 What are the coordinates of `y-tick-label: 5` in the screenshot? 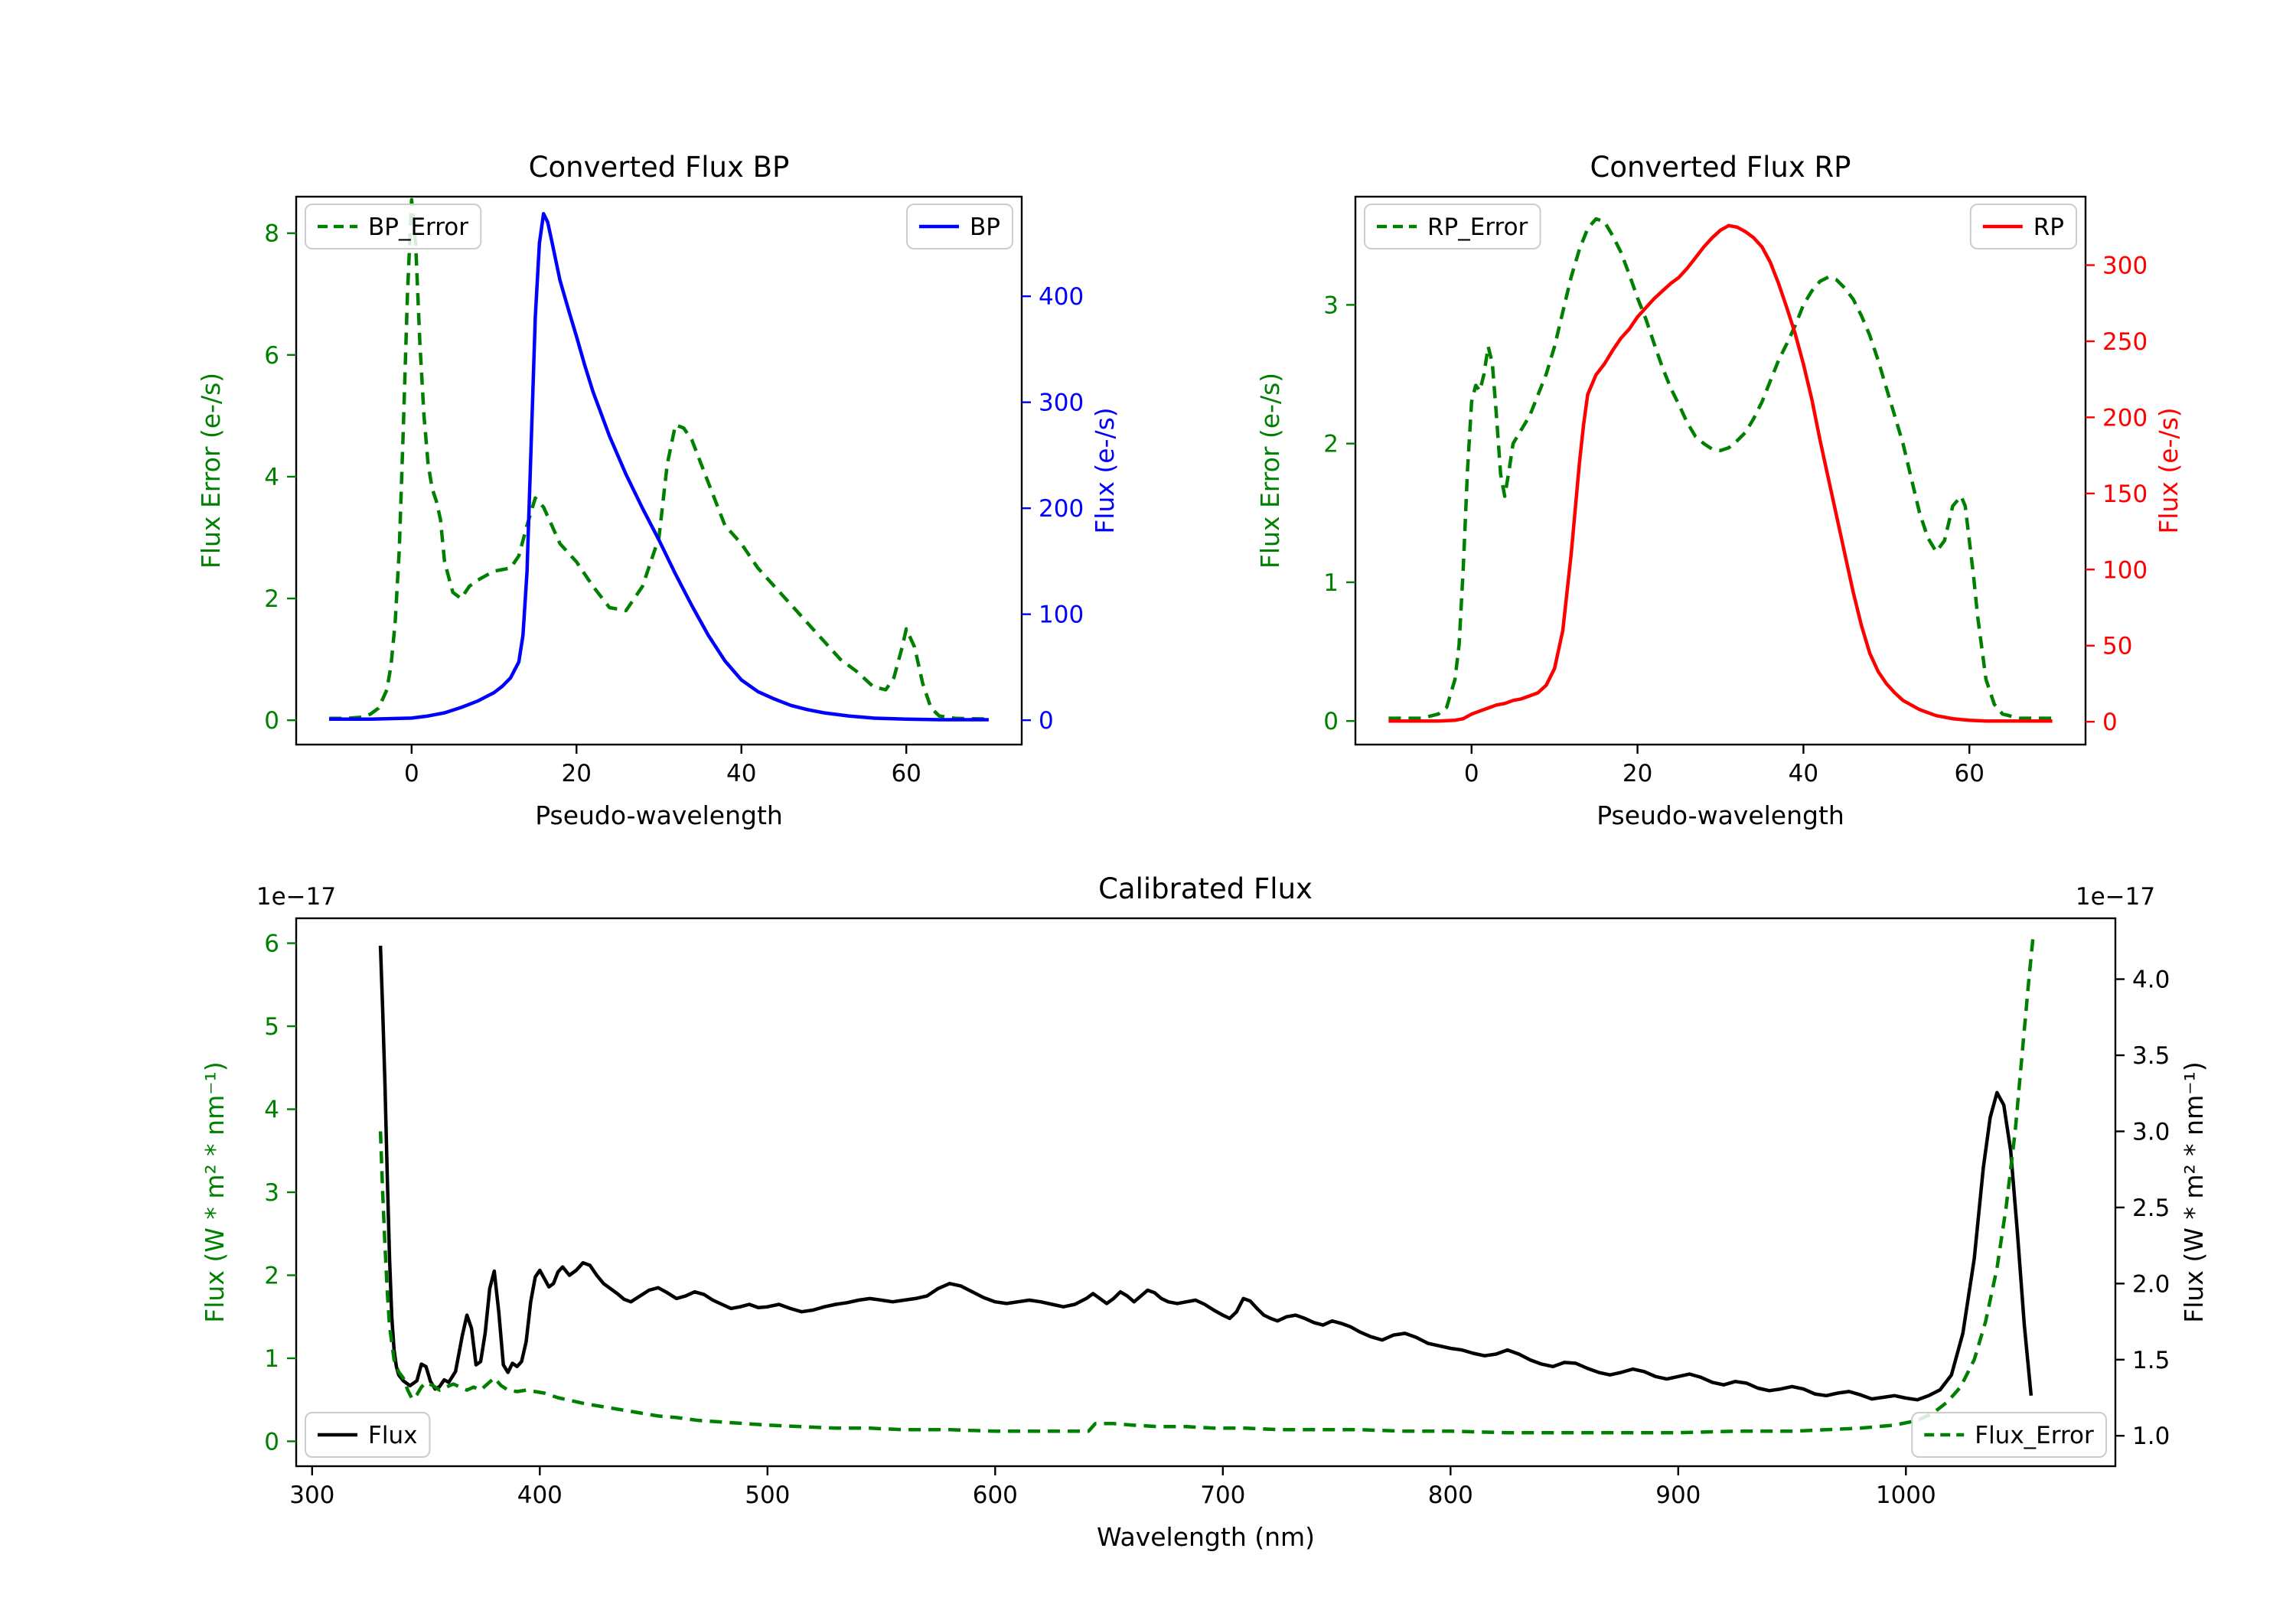 It's located at (271, 1027).